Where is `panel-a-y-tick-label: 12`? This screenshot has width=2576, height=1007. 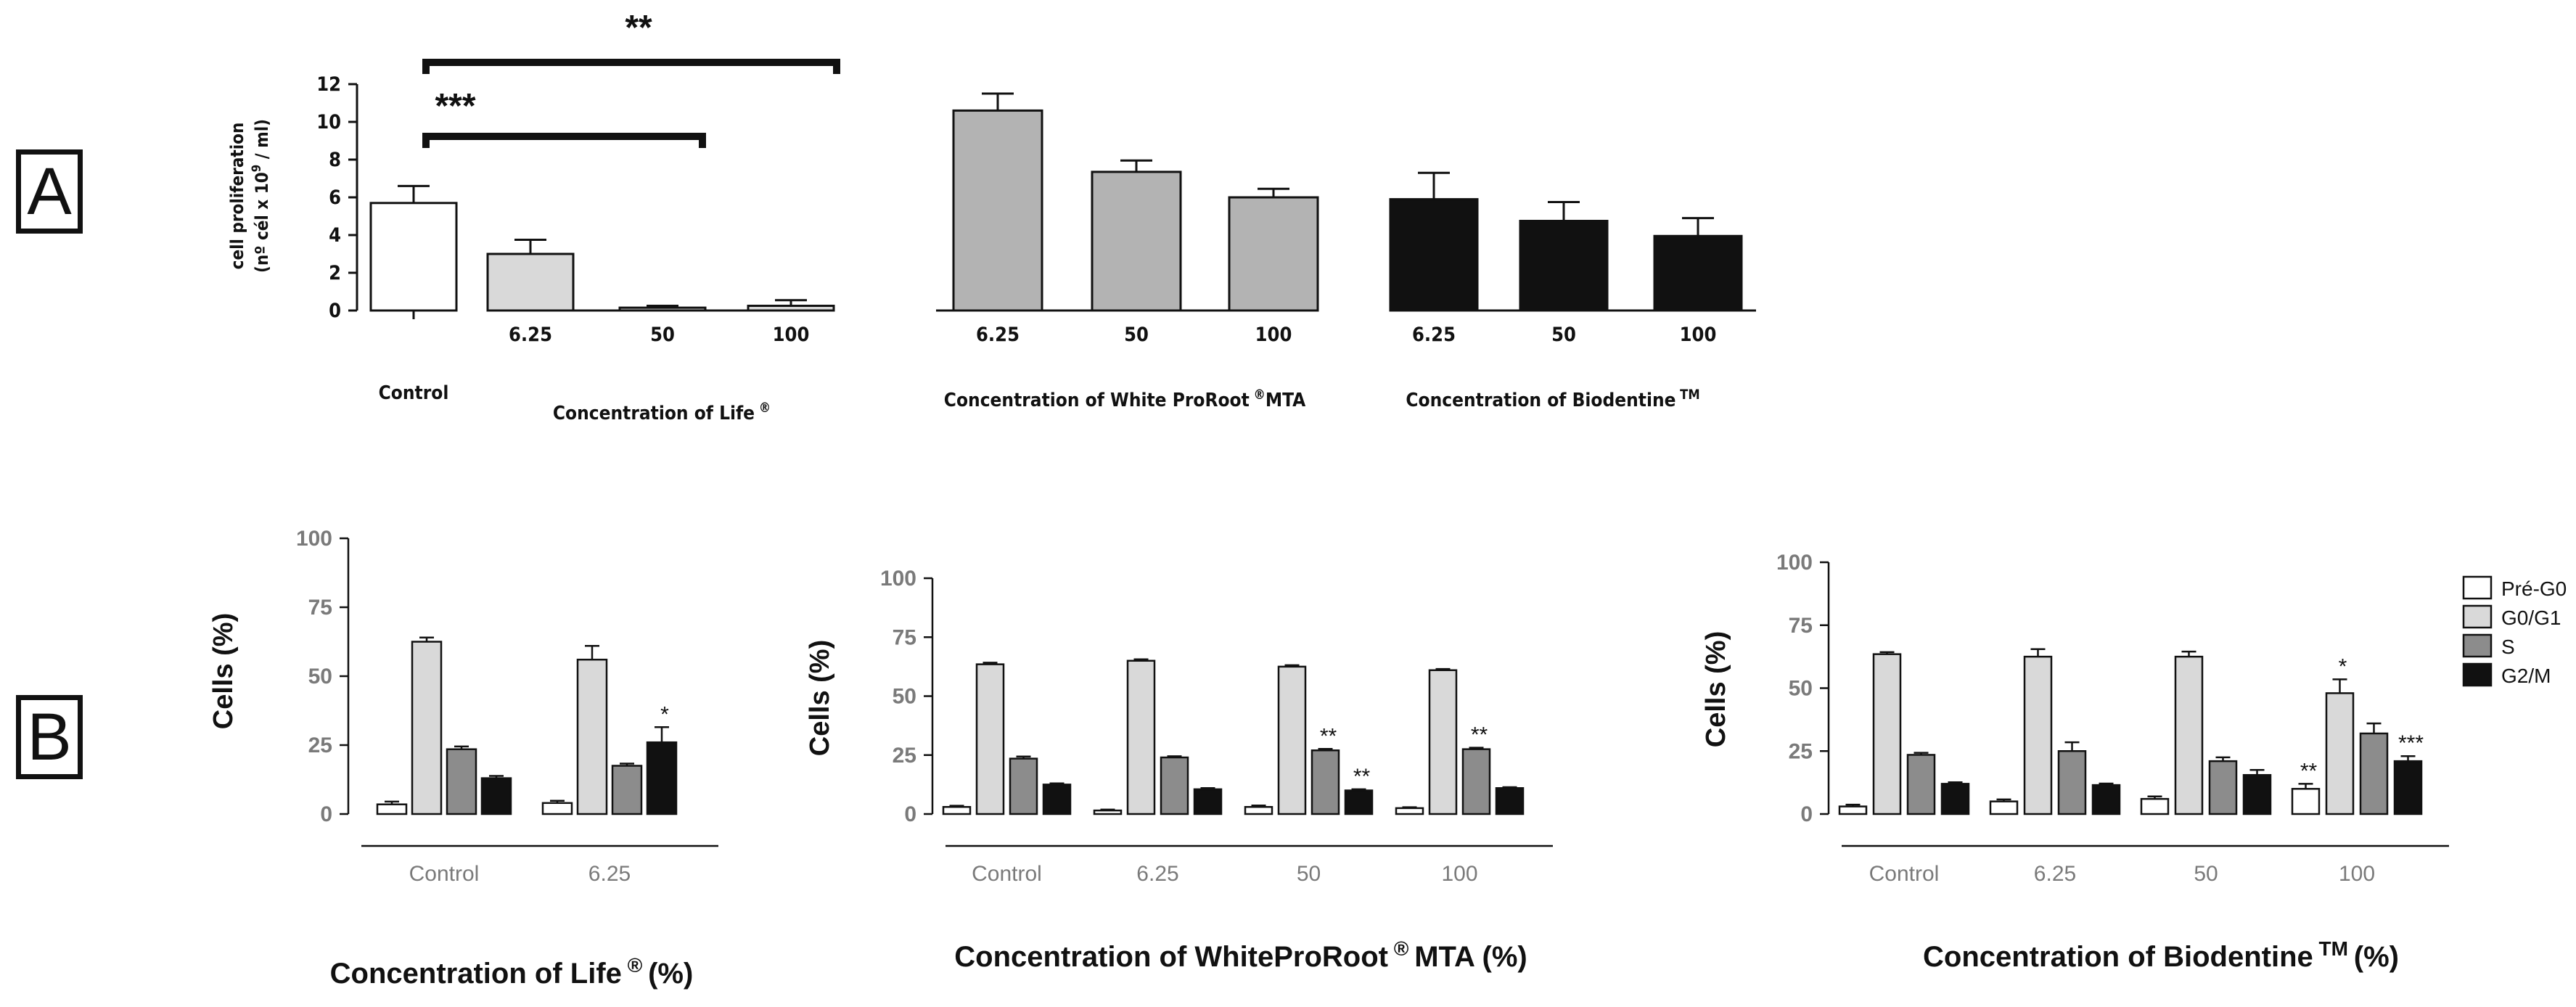
panel-a-y-tick-label: 12 is located at coordinates (328, 84).